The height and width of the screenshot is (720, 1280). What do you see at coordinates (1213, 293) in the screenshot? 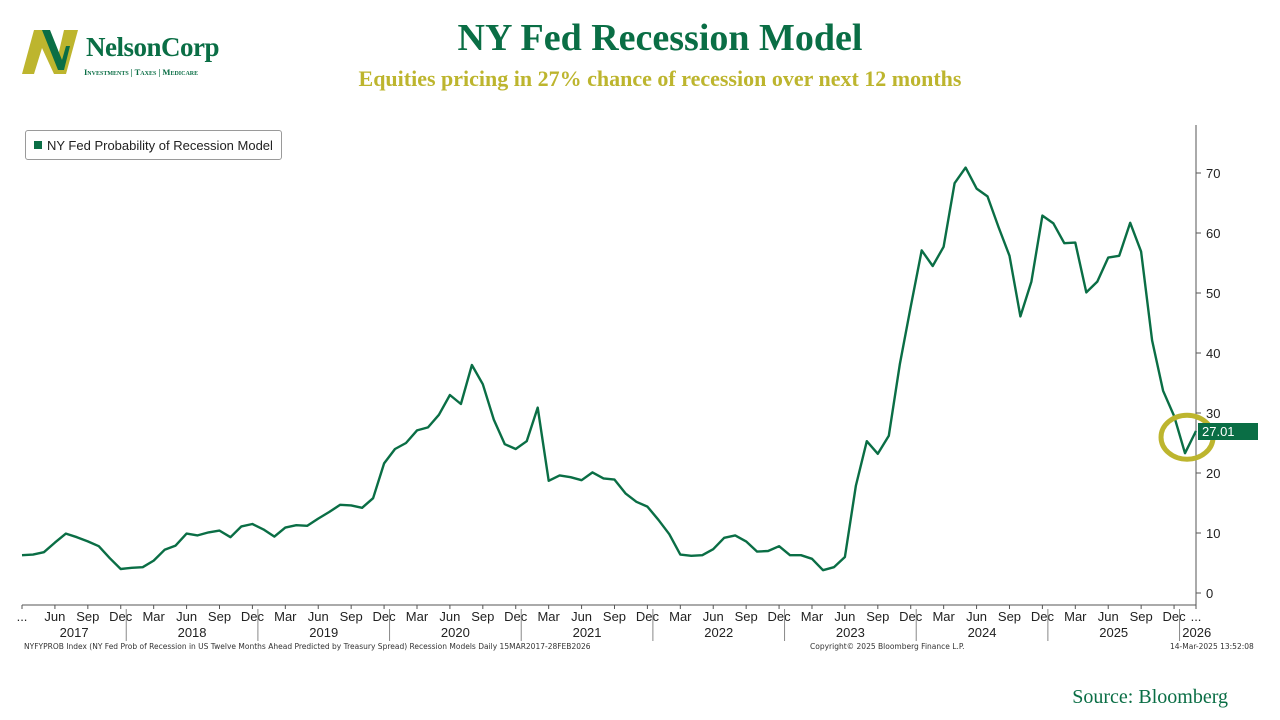
I see `y-tick-label: 50` at bounding box center [1213, 293].